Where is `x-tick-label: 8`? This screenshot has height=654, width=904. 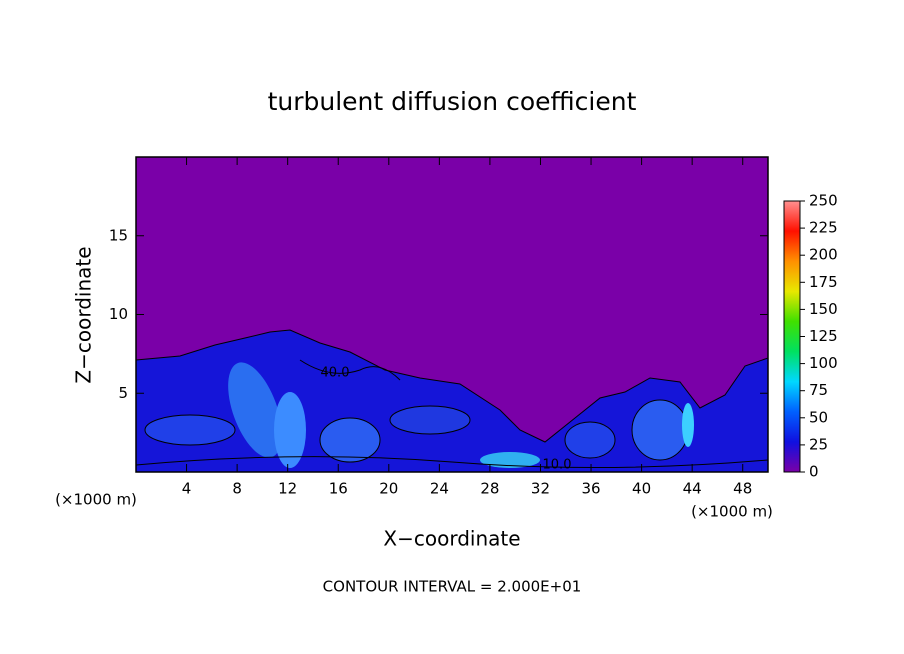 x-tick-label: 8 is located at coordinates (237, 489).